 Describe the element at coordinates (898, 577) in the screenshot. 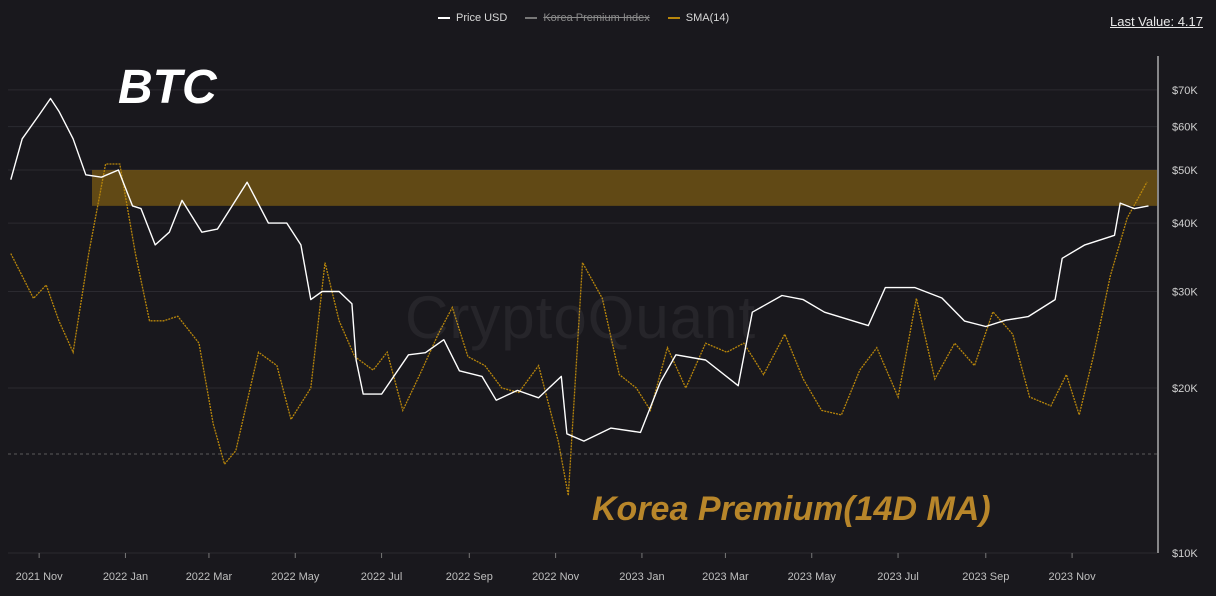

I see `x-tick-label: 2023 Jul` at that location.